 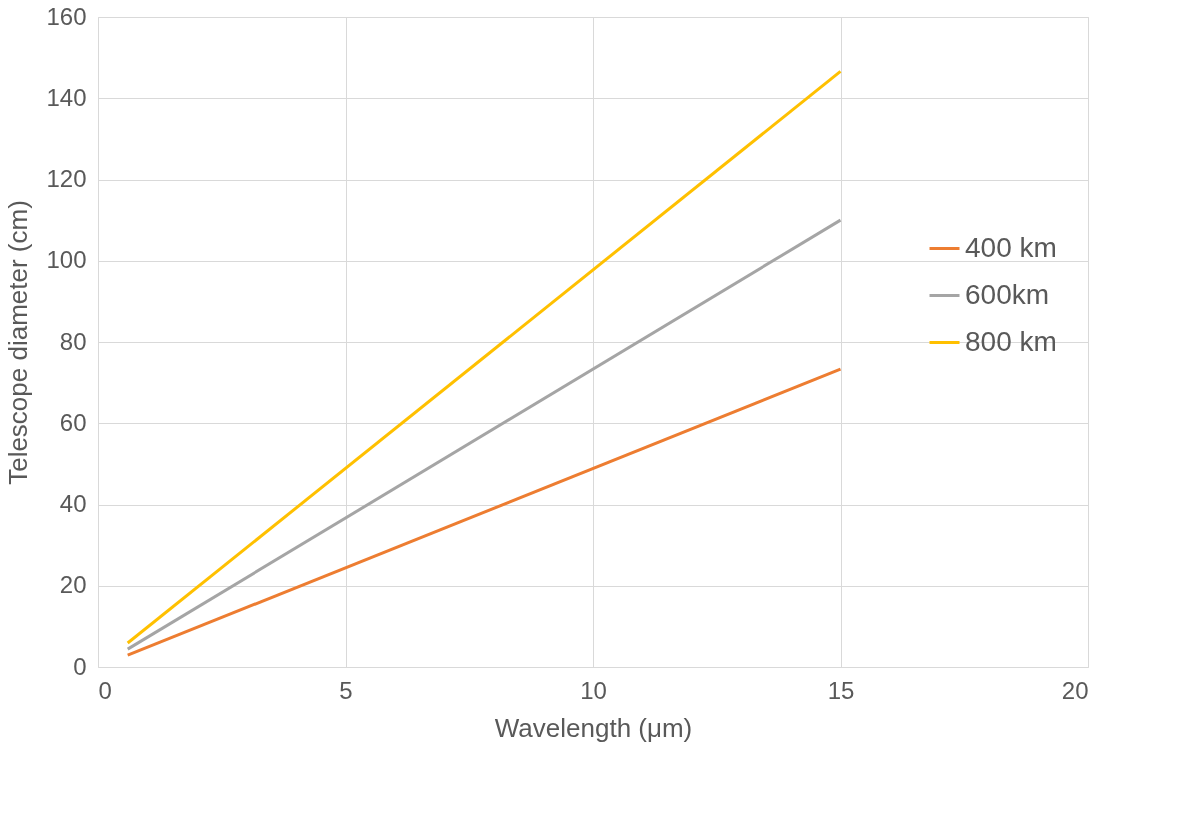 What do you see at coordinates (73, 503) in the screenshot?
I see `y-tick-label: 40` at bounding box center [73, 503].